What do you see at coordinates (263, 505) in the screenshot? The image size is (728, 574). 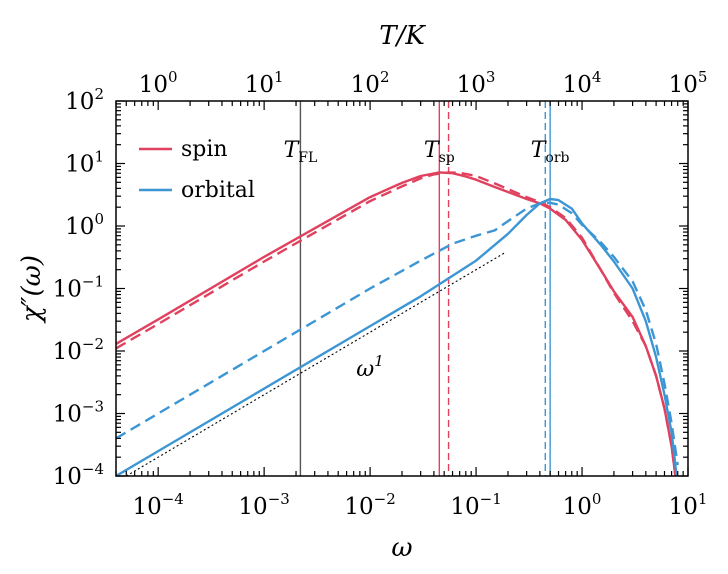 I see `x-tick-label: 10⁻³` at bounding box center [263, 505].